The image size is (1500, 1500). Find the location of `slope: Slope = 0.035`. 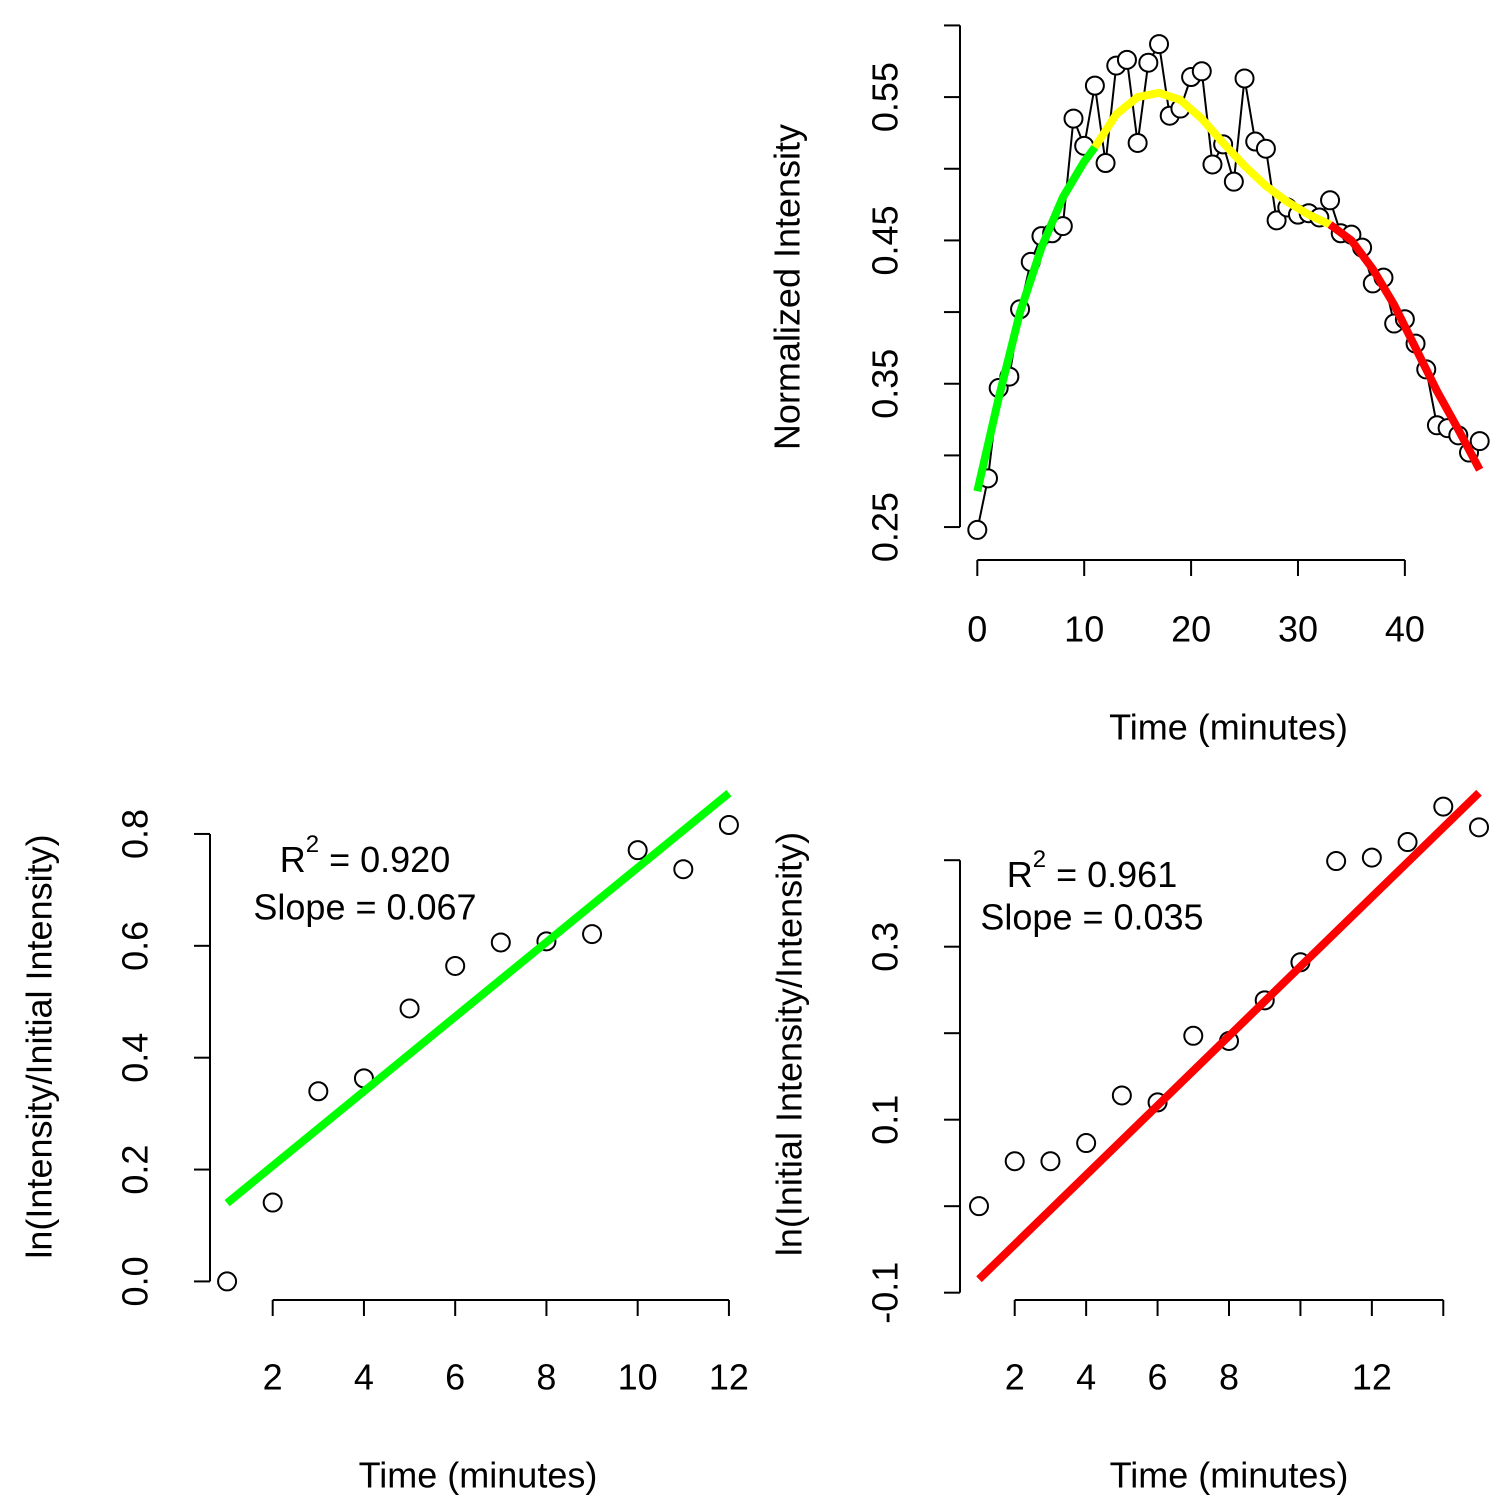

slope: Slope = 0.035 is located at coordinates (1091, 917).